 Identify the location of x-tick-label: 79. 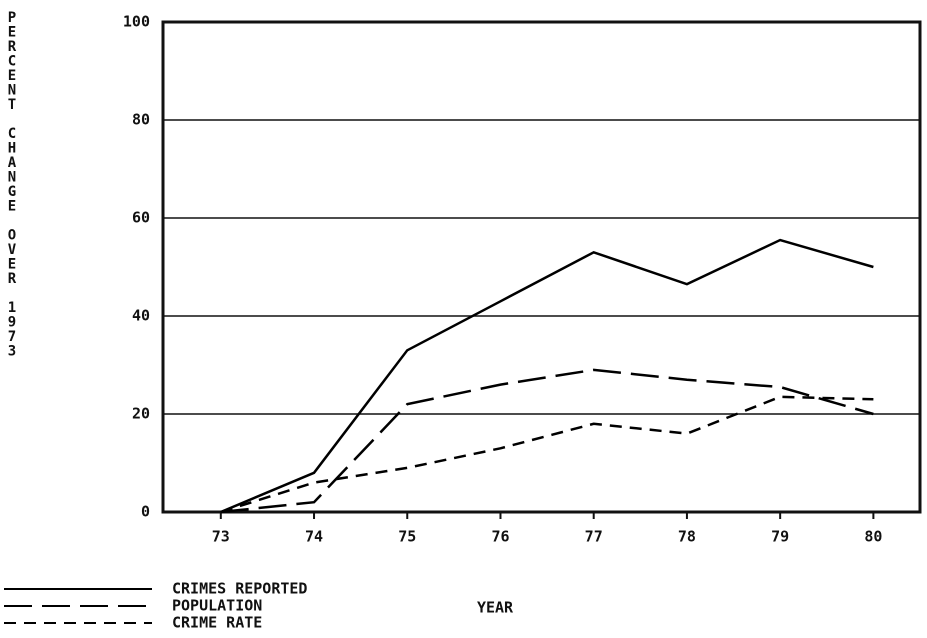
(780, 537).